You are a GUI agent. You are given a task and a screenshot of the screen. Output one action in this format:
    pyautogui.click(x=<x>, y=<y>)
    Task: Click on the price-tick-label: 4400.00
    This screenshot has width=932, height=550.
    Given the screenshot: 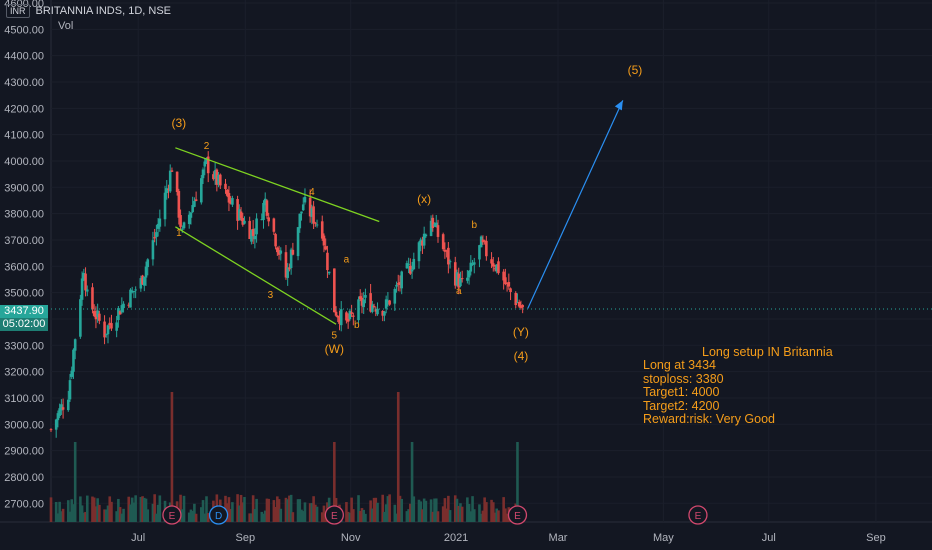 What is the action you would take?
    pyautogui.click(x=24, y=57)
    